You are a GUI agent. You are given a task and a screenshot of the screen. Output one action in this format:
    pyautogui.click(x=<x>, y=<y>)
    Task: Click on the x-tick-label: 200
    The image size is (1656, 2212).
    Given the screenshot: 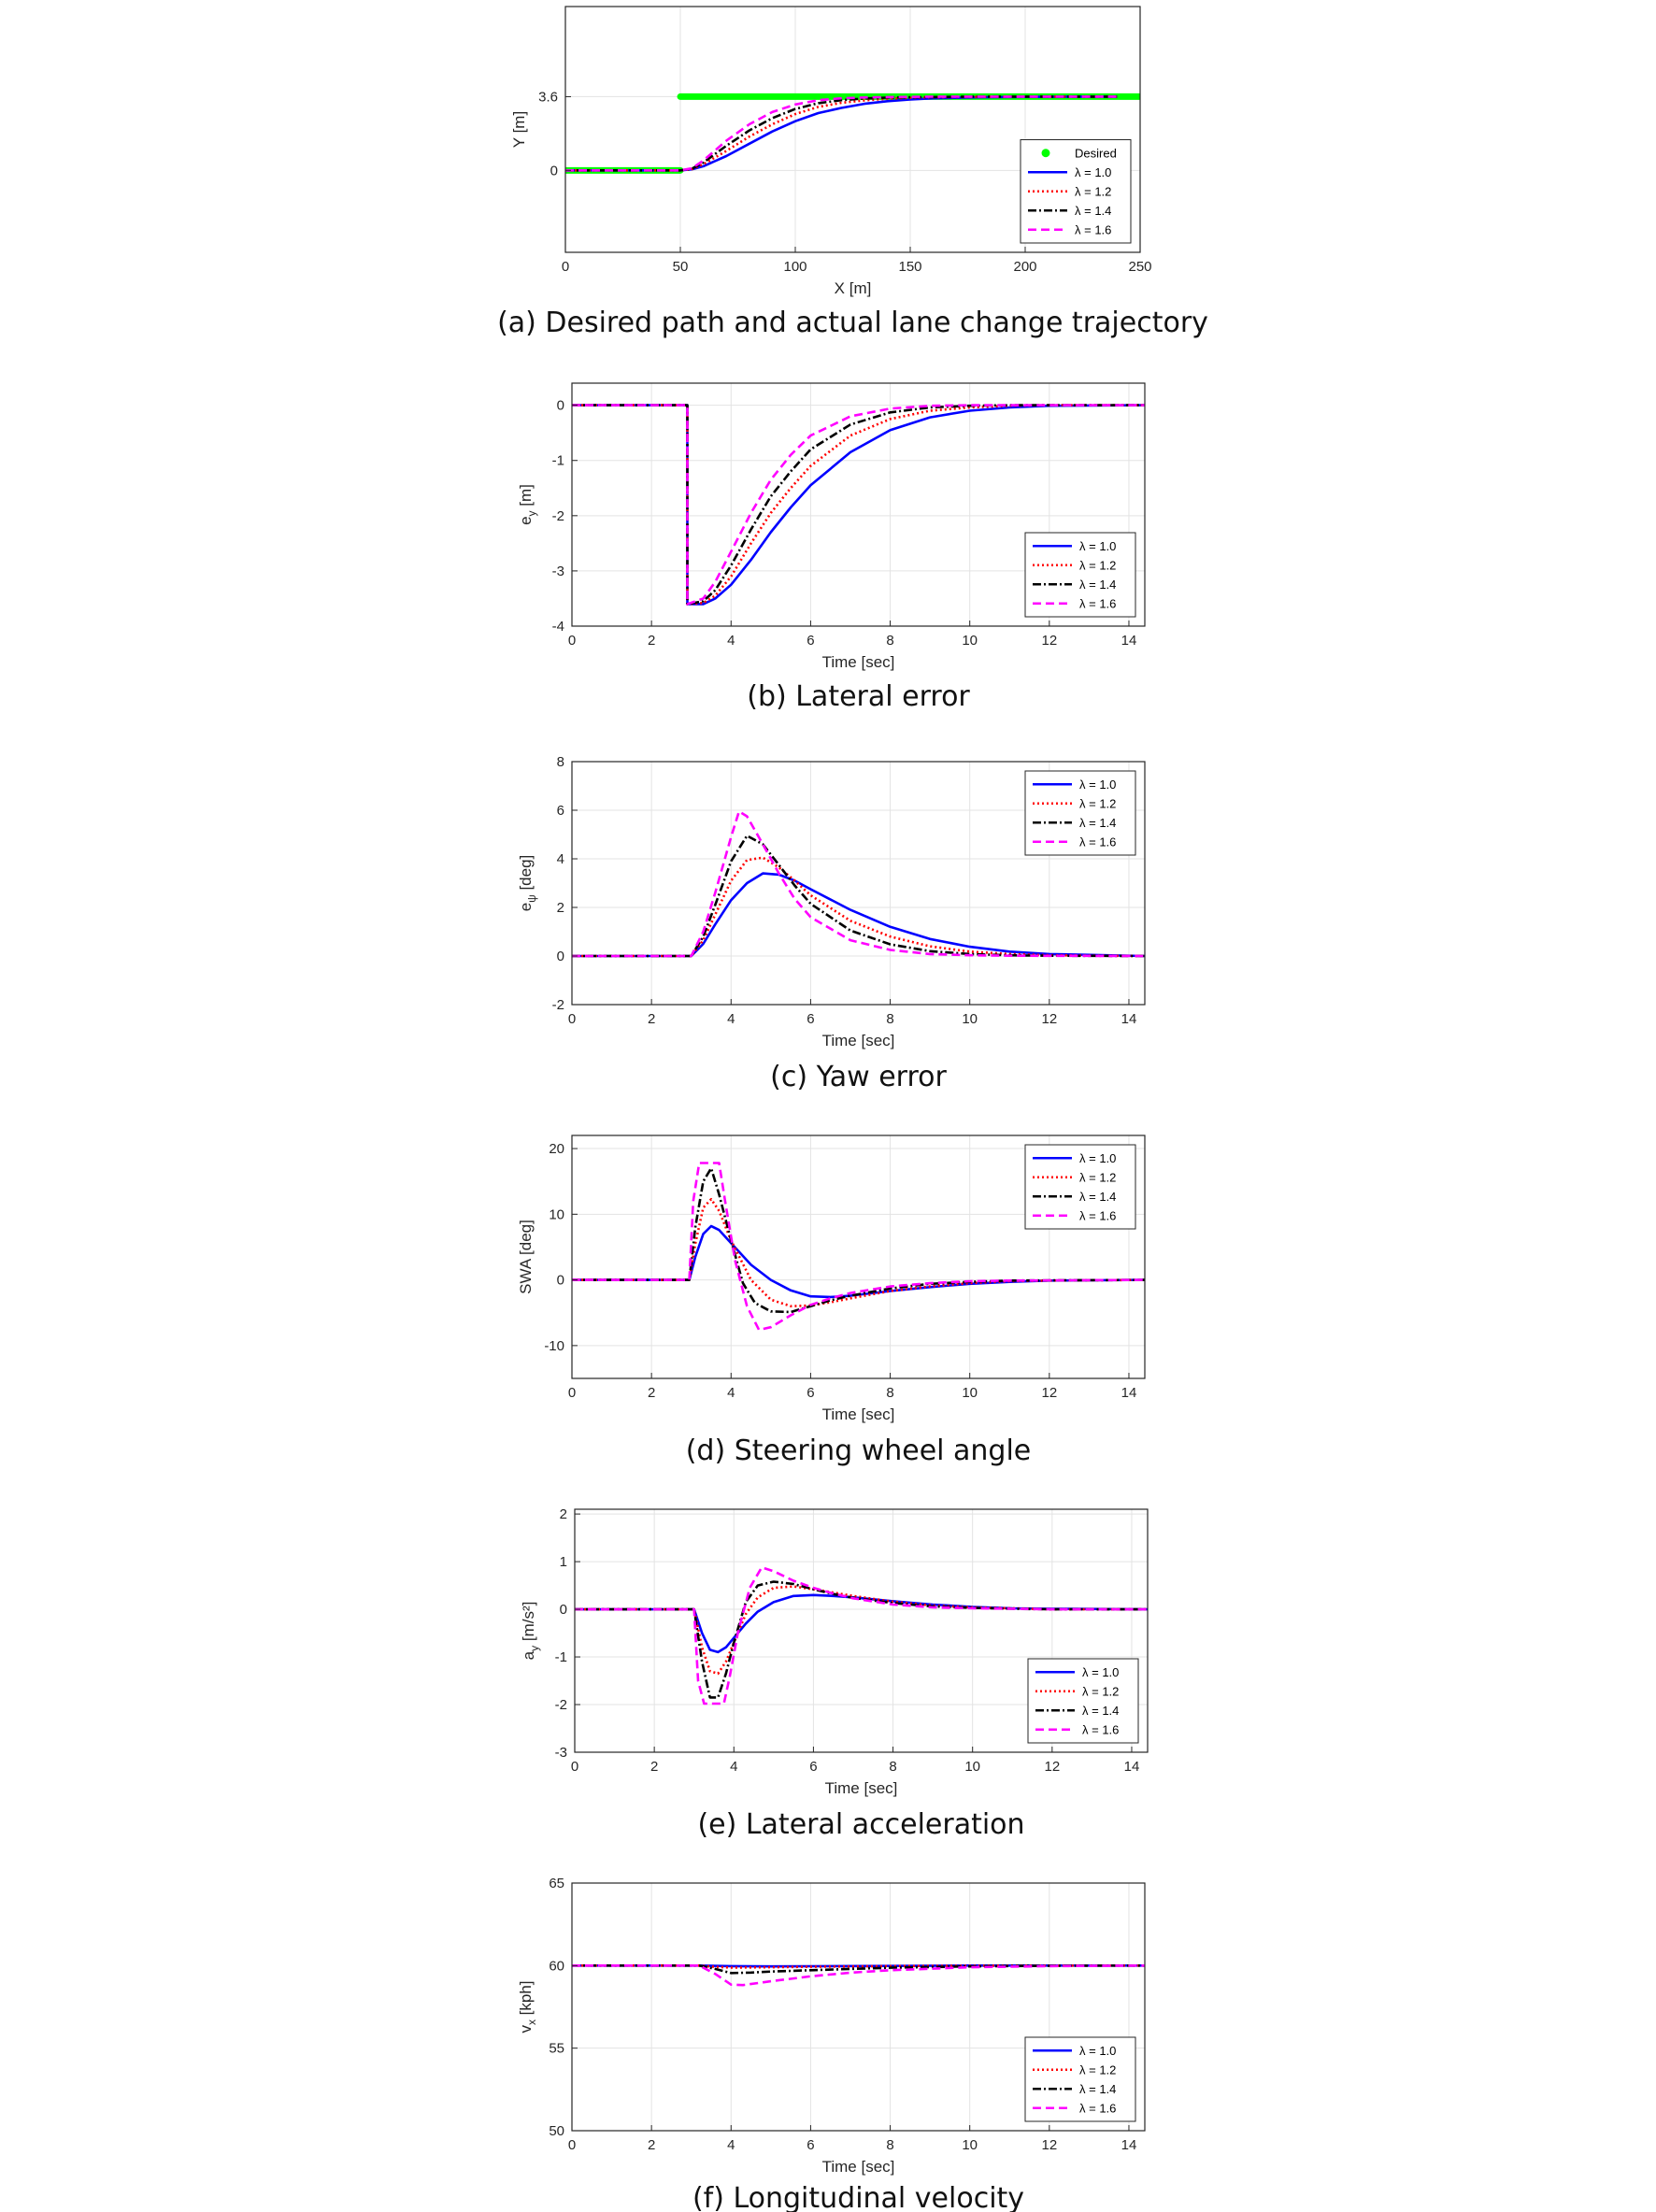 What is the action you would take?
    pyautogui.click(x=1024, y=267)
    